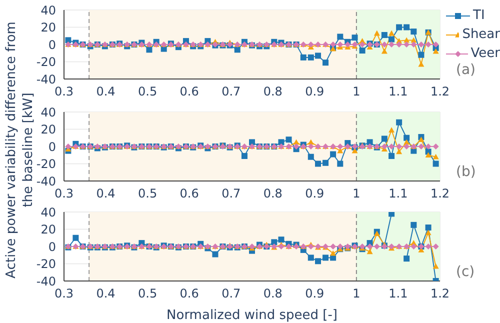 The width and height of the screenshot is (500, 323). Describe the element at coordinates (465, 272) in the screenshot. I see `text: (c)` at that location.